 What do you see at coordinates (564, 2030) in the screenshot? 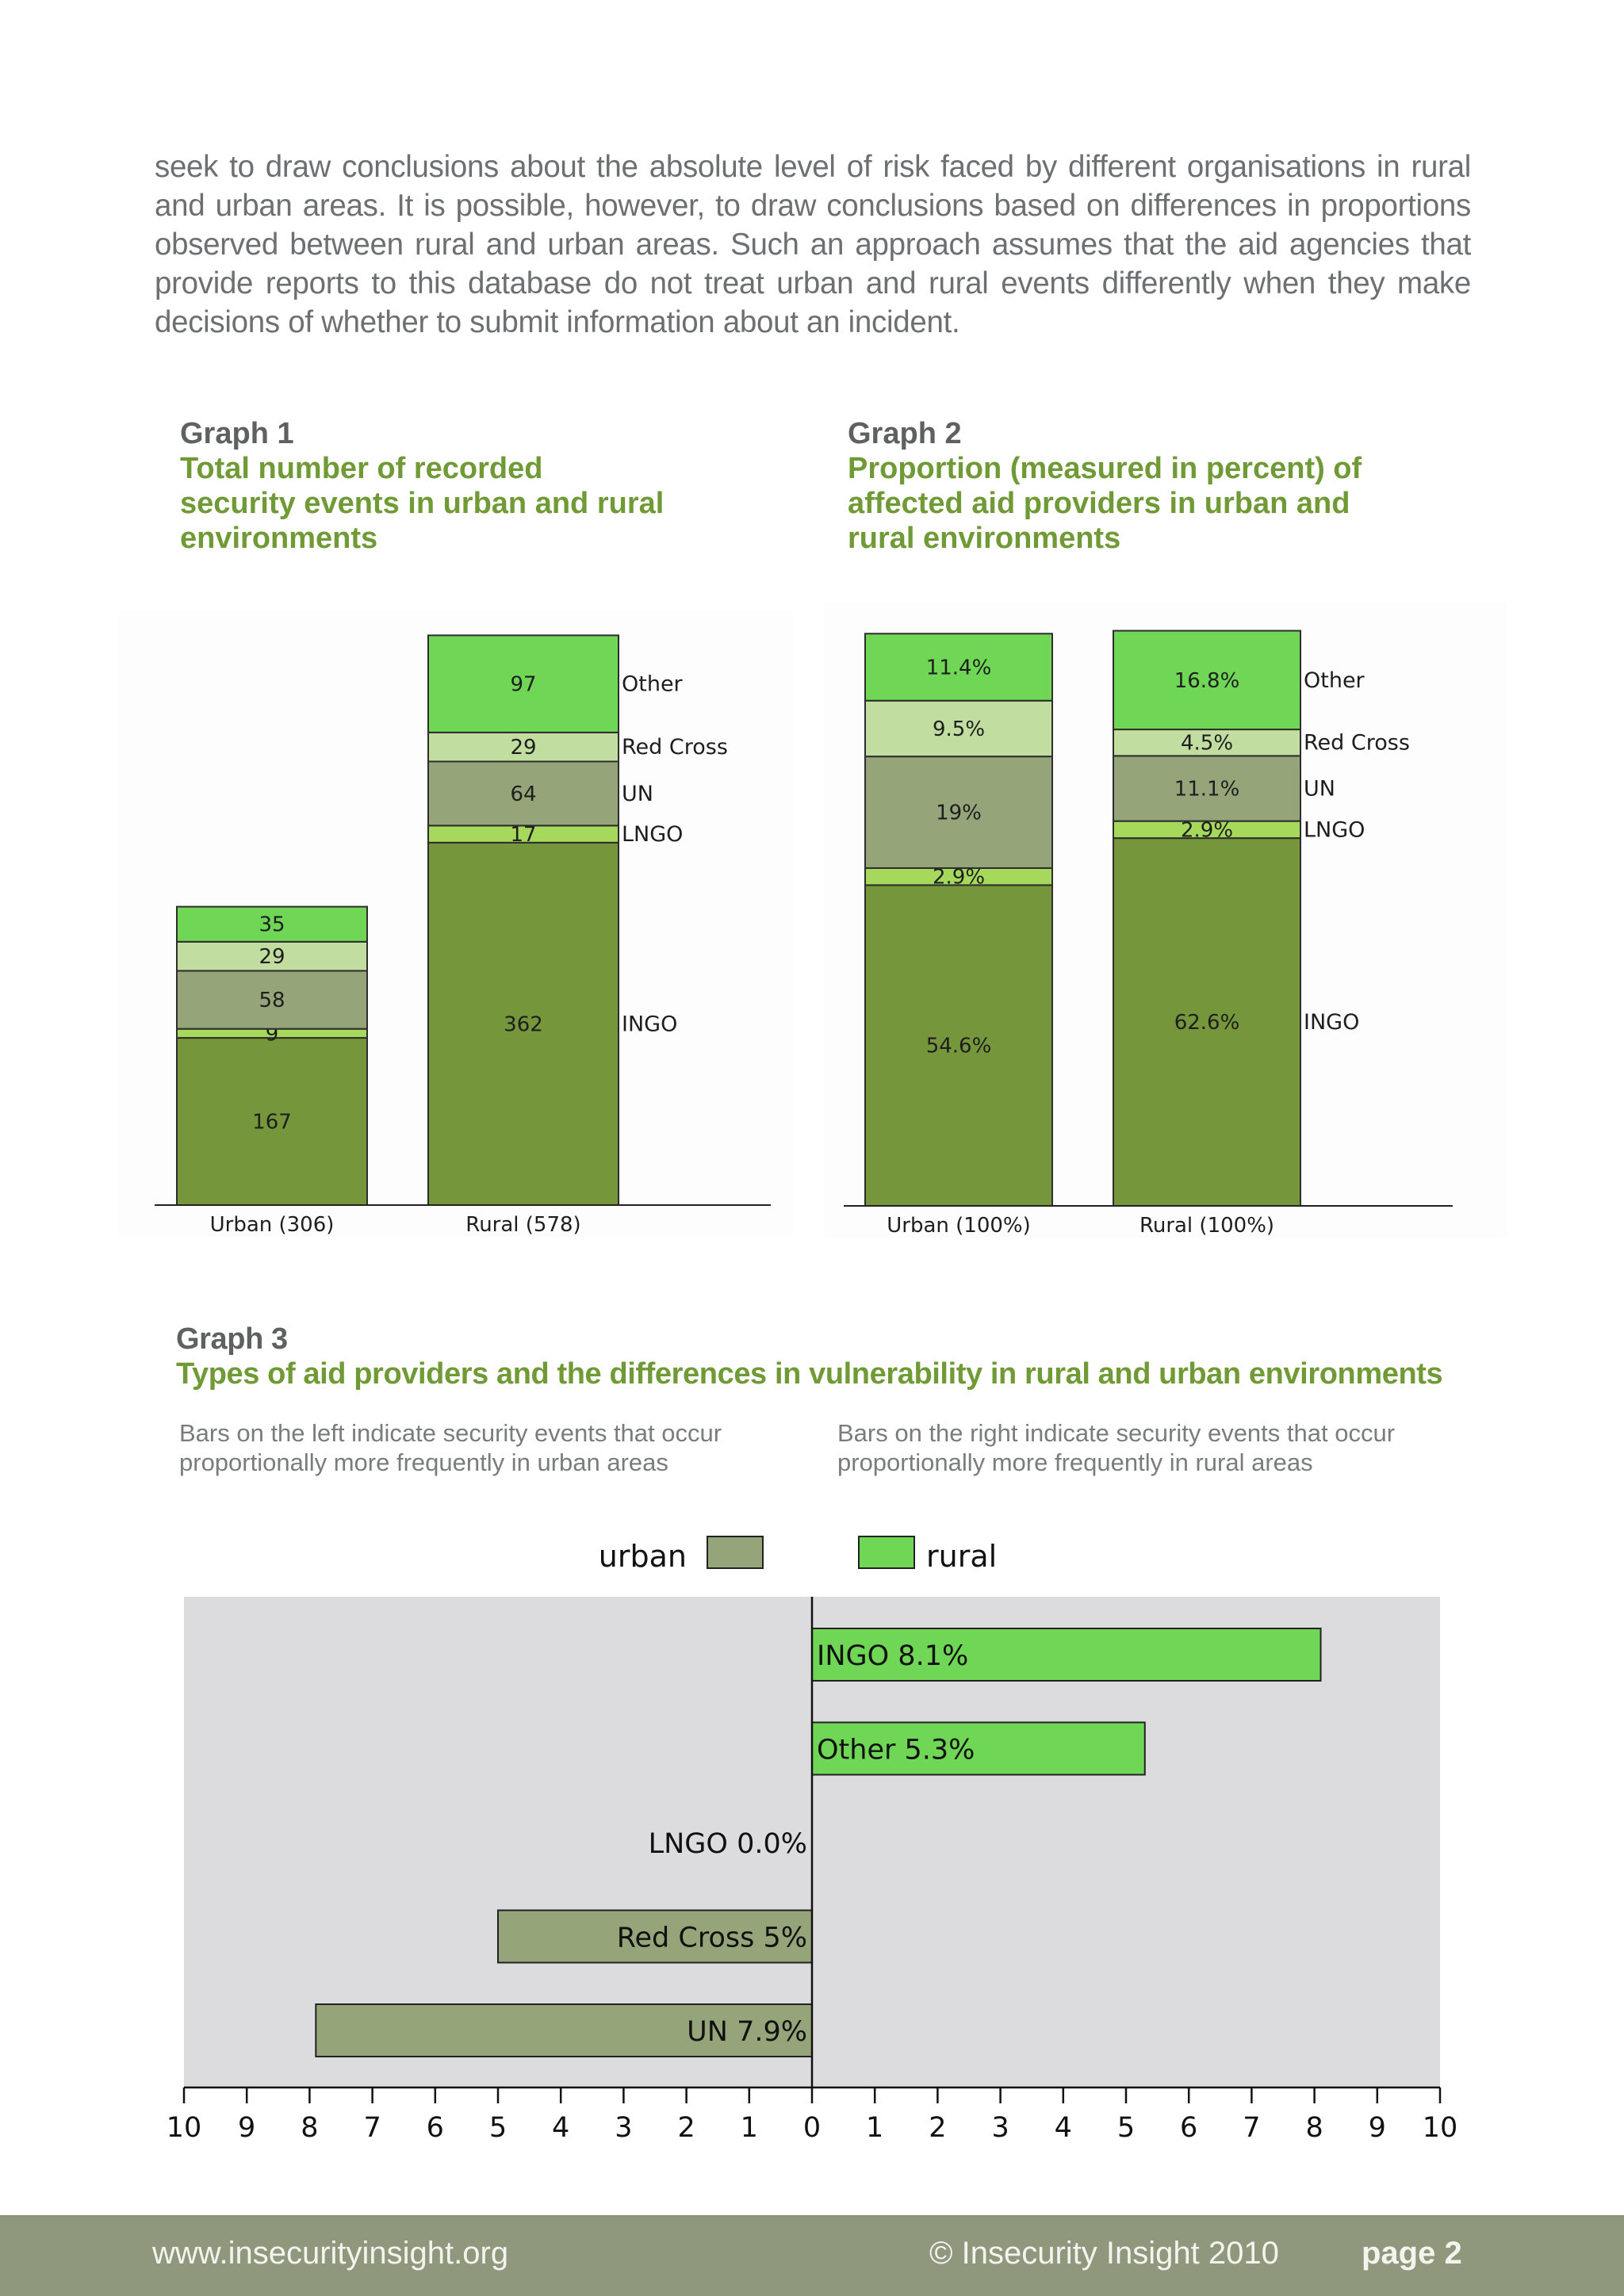
I see `bar-un` at bounding box center [564, 2030].